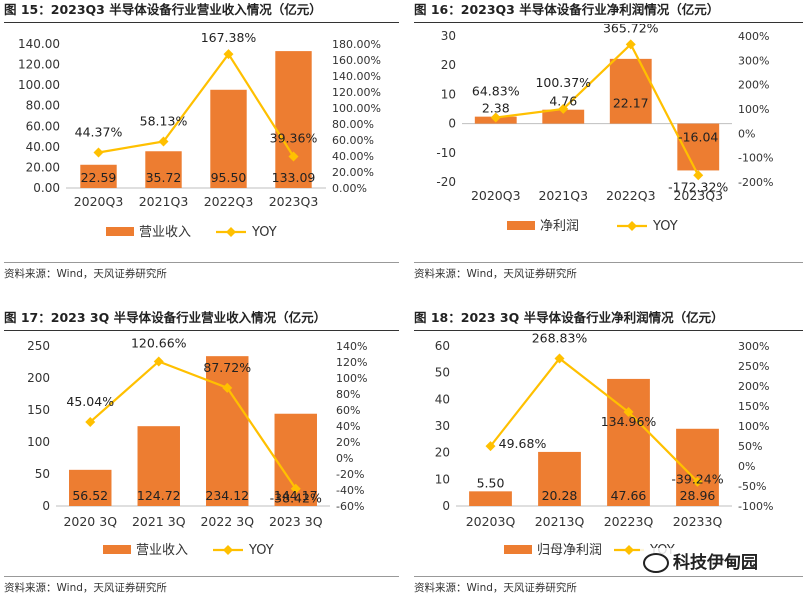 Image resolution: width=803 pixels, height=595 pixels. I want to click on bar-data-label: 133.09, so click(294, 177).